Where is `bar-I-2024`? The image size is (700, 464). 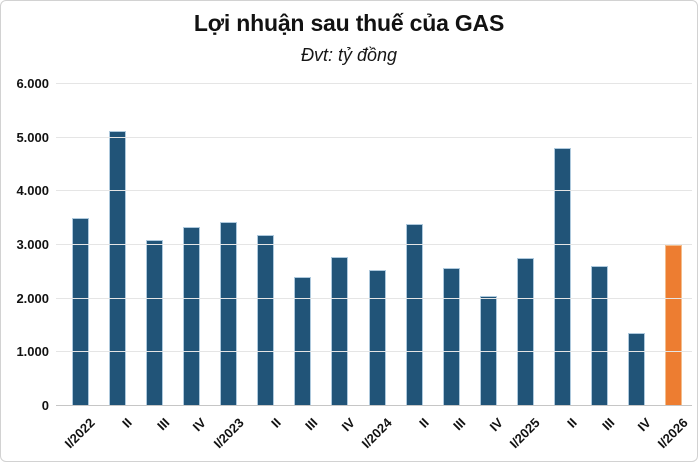
bar-I-2024 is located at coordinates (377, 337).